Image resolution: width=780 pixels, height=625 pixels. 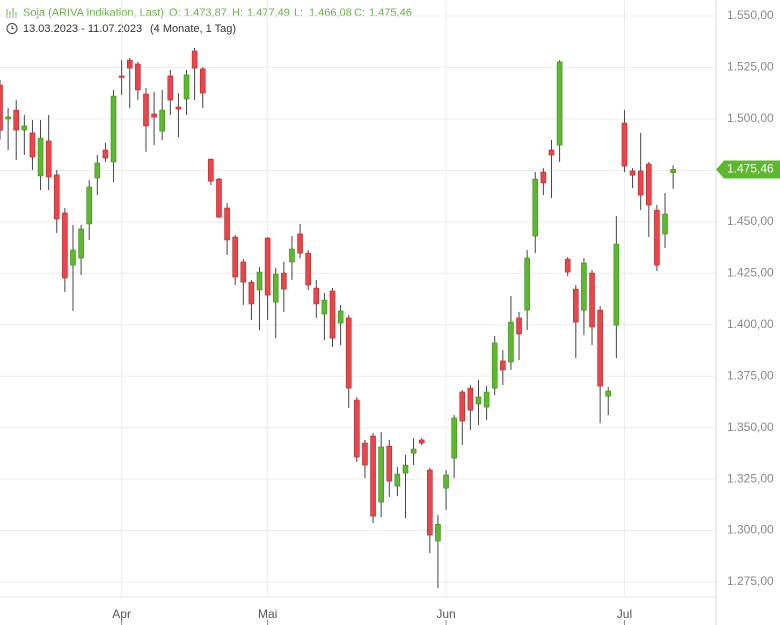 What do you see at coordinates (750, 118) in the screenshot?
I see `y-tick-label: 1.500,00` at bounding box center [750, 118].